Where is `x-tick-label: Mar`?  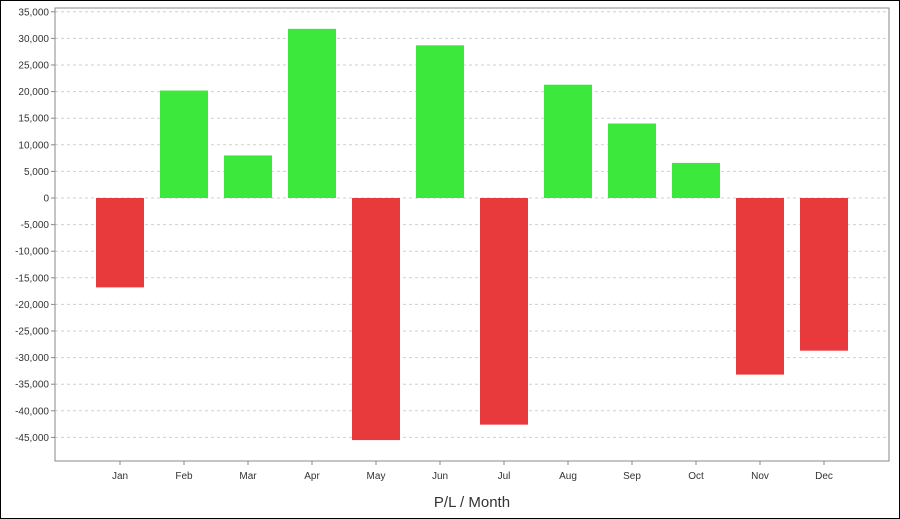 x-tick-label: Mar is located at coordinates (248, 476).